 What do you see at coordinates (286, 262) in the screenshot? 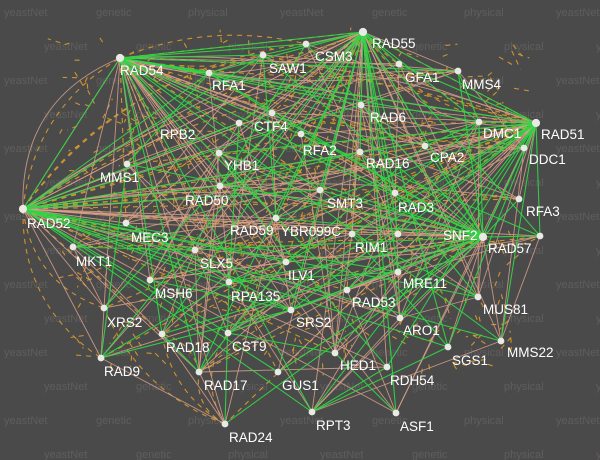
I see `graph-node-ilv1` at bounding box center [286, 262].